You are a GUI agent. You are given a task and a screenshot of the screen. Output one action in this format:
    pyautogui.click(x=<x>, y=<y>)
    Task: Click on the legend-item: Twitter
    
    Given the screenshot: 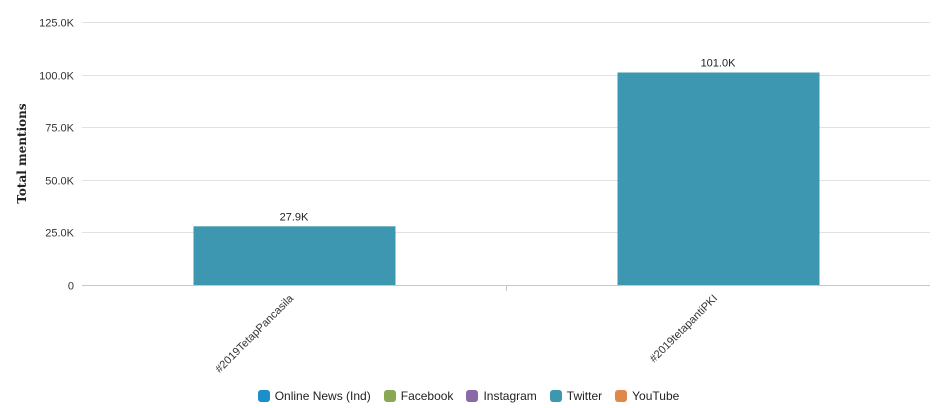 What is the action you would take?
    pyautogui.click(x=576, y=396)
    